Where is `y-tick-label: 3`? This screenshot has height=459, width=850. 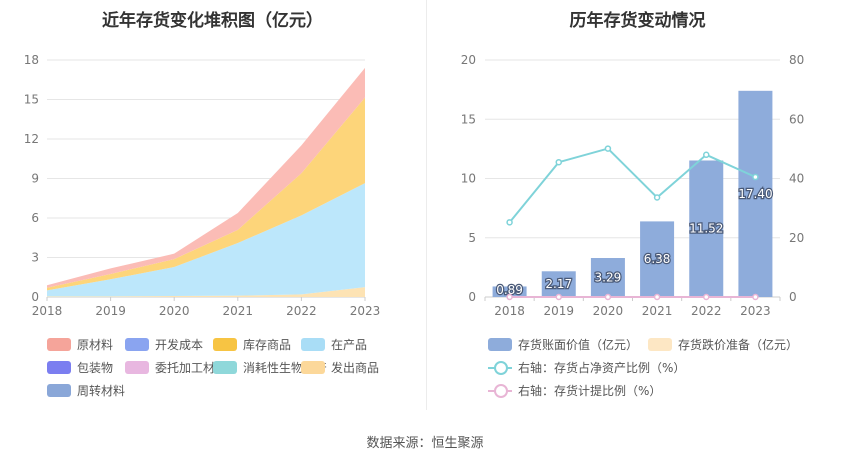 y-tick-label: 3 is located at coordinates (35, 258).